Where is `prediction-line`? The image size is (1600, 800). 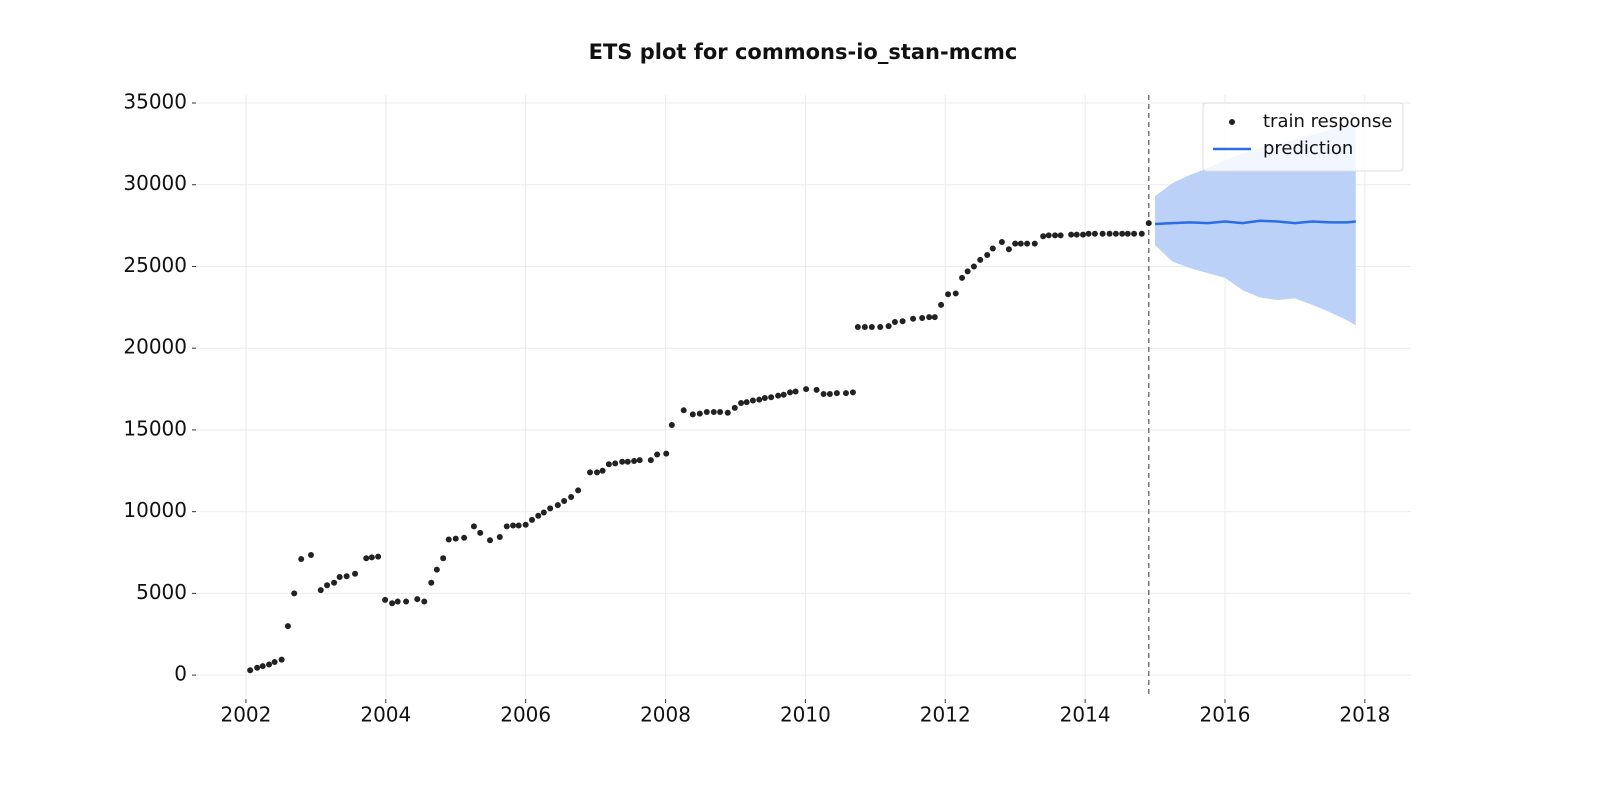
prediction-line is located at coordinates (1255, 222).